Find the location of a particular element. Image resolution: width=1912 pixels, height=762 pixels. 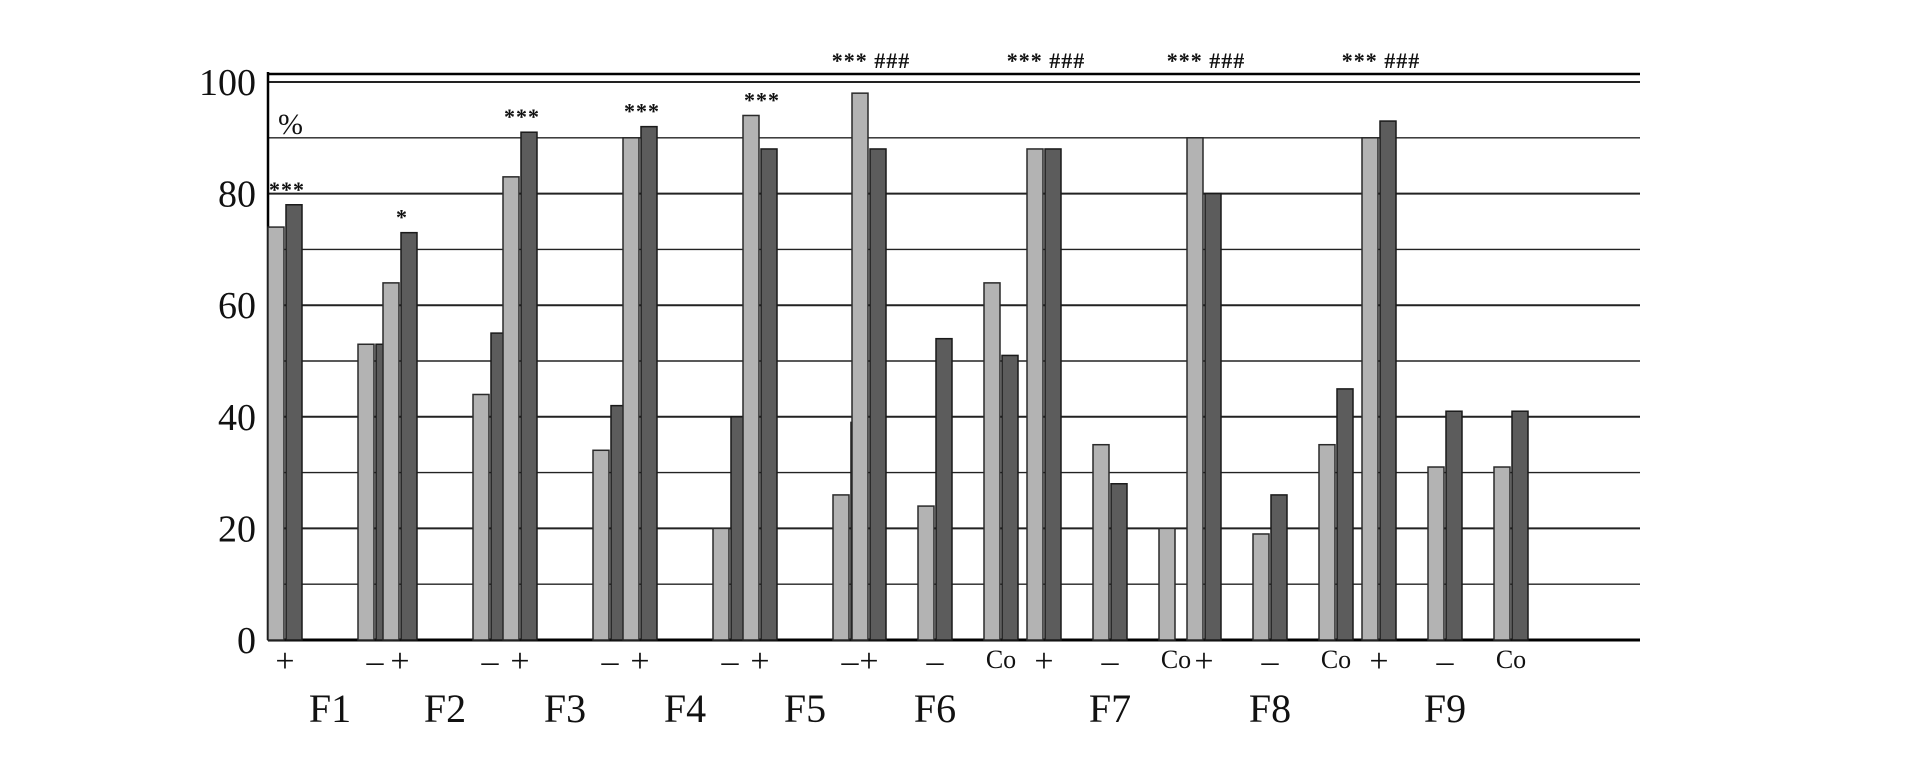

y-tick-label: 80 is located at coordinates (237, 195).